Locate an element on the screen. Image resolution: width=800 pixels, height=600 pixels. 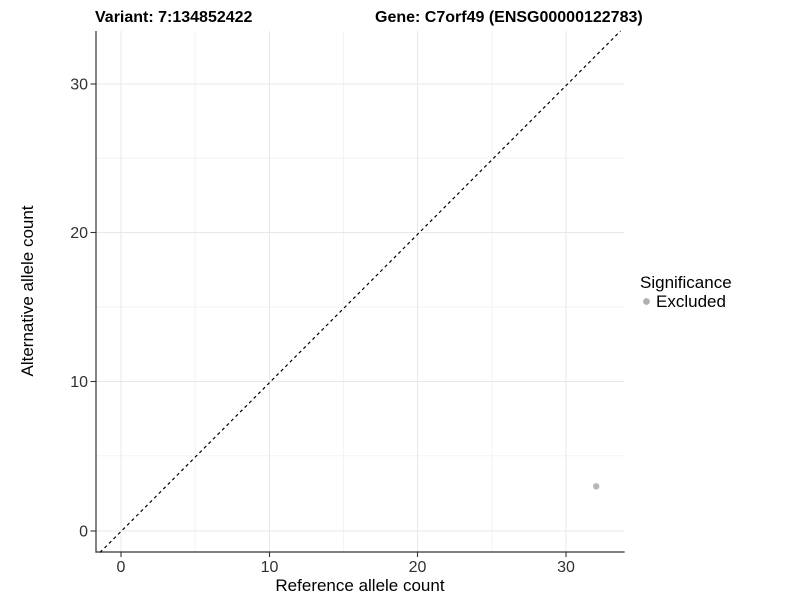
data-point is located at coordinates (596, 486).